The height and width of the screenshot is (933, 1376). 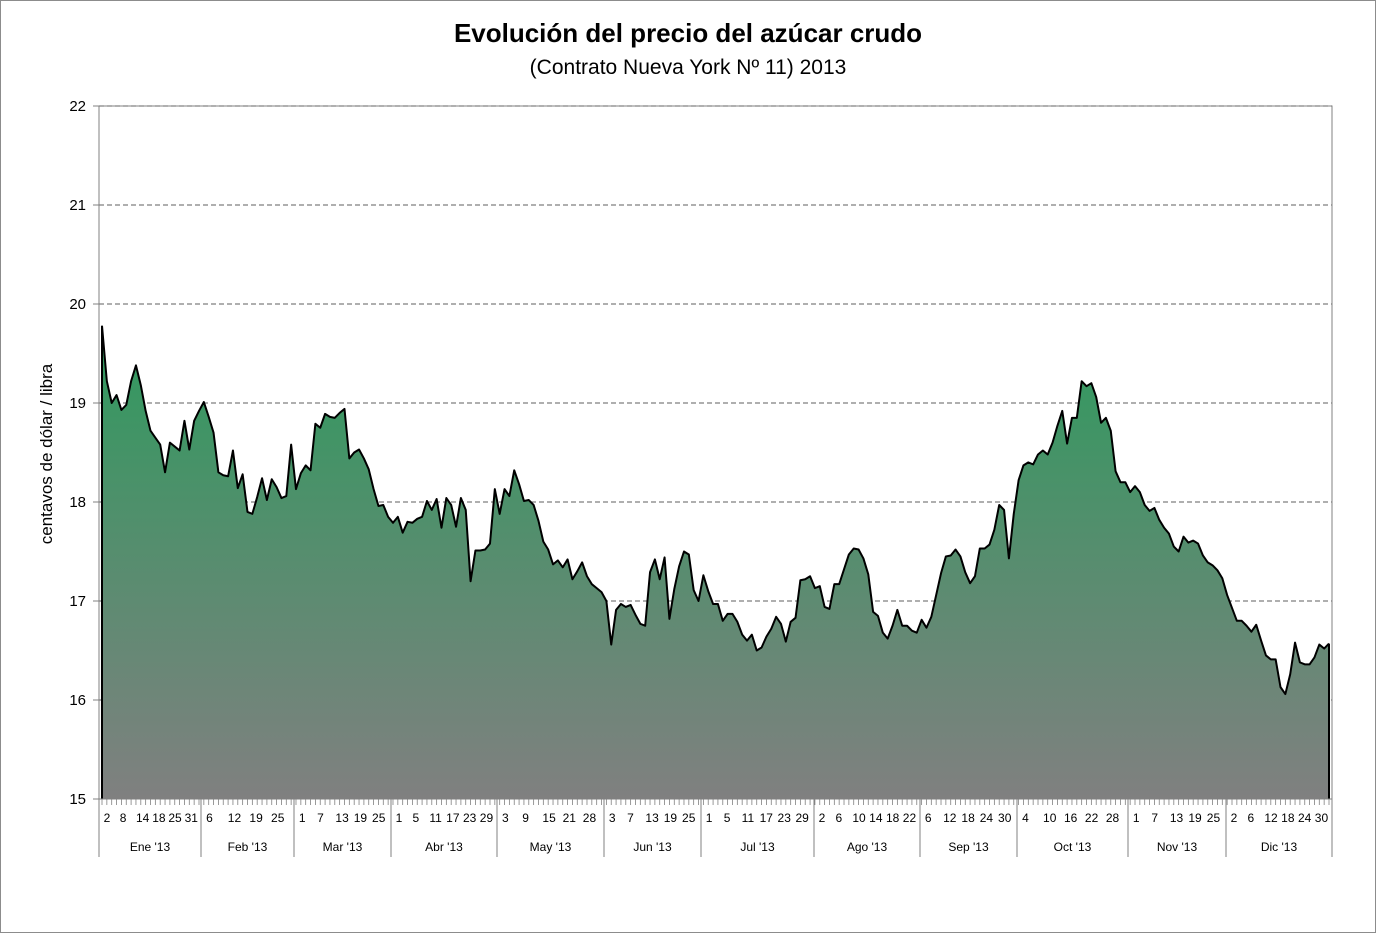 What do you see at coordinates (688, 67) in the screenshot?
I see `chart-subtitle: (Contrato Nueva York Nº 11) 2013` at bounding box center [688, 67].